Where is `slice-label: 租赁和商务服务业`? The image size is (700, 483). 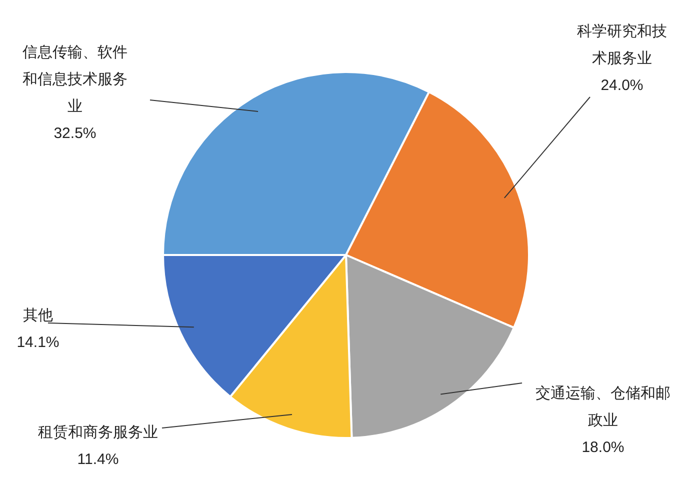 slice-label: 租赁和商务服务业 is located at coordinates (98, 432).